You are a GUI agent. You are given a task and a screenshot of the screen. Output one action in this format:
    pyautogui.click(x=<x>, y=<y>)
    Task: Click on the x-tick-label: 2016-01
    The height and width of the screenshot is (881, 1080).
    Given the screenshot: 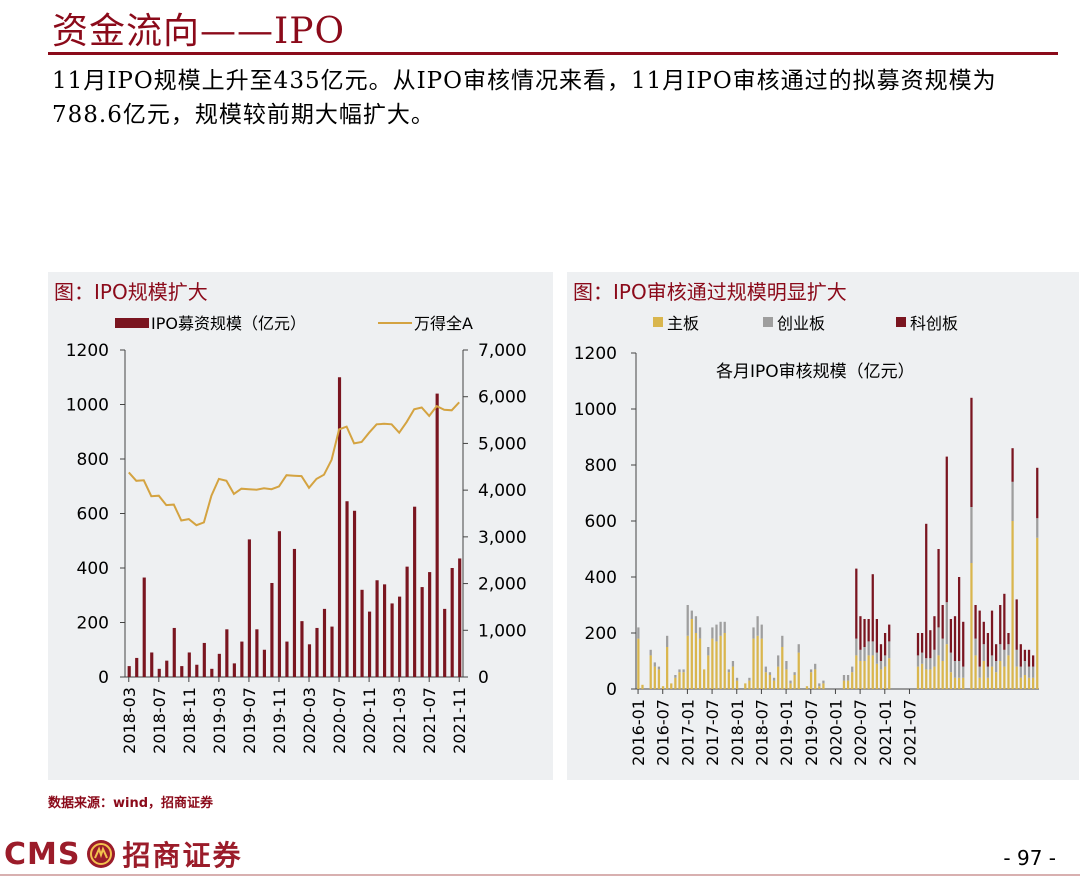 What is the action you would take?
    pyautogui.click(x=638, y=732)
    